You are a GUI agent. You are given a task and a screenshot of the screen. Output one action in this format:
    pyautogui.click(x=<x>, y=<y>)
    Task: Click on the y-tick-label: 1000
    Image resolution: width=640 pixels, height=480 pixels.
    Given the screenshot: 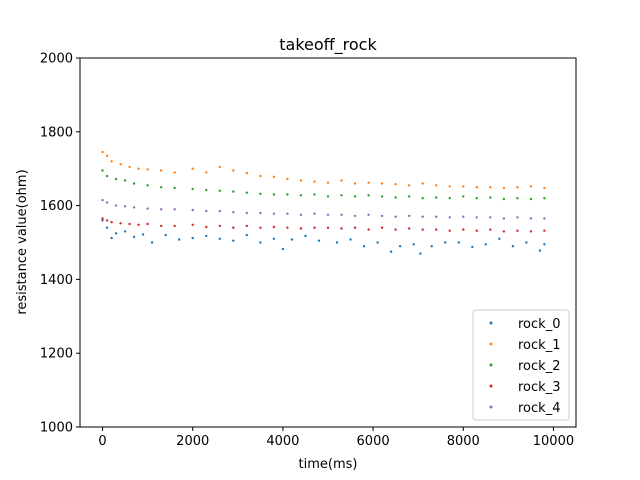 What is the action you would take?
    pyautogui.click(x=56, y=428)
    